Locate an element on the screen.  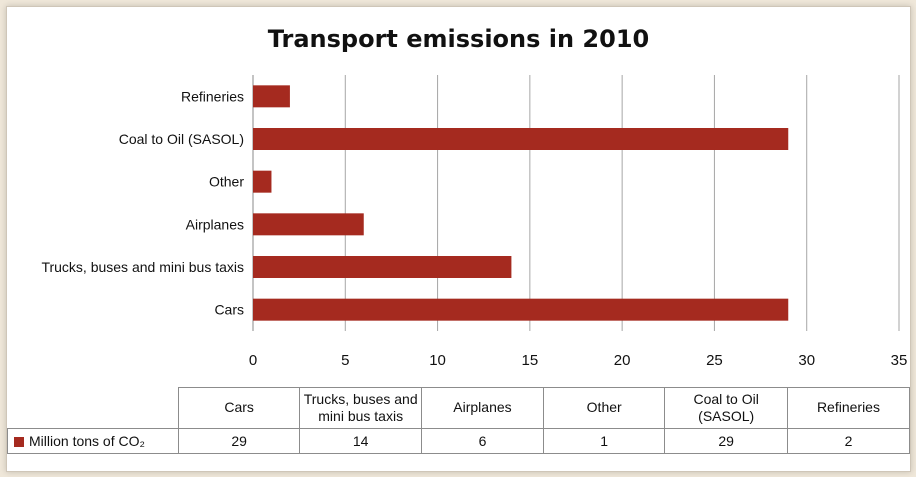
x-tick-label: 10 is located at coordinates (437, 360).